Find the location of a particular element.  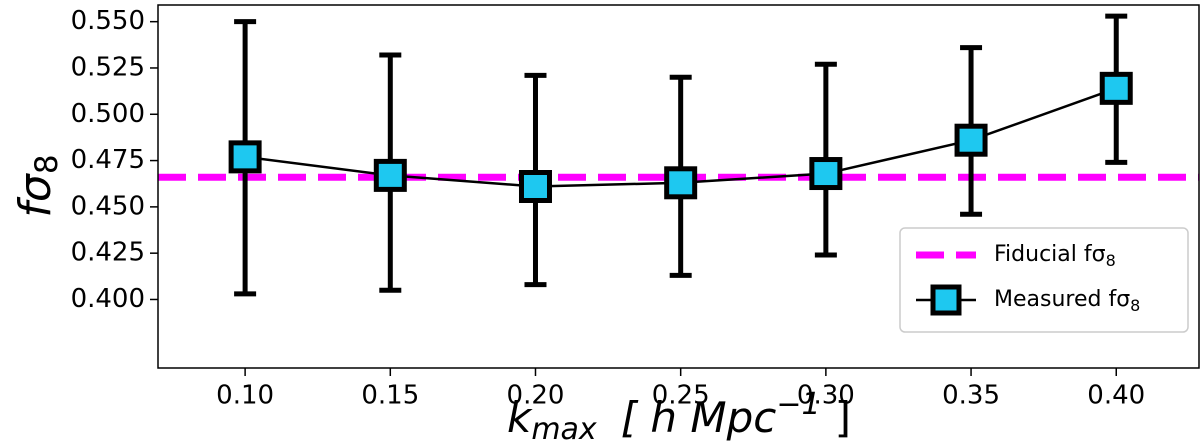

x-label-superscript: −1 is located at coordinates (798, 404).